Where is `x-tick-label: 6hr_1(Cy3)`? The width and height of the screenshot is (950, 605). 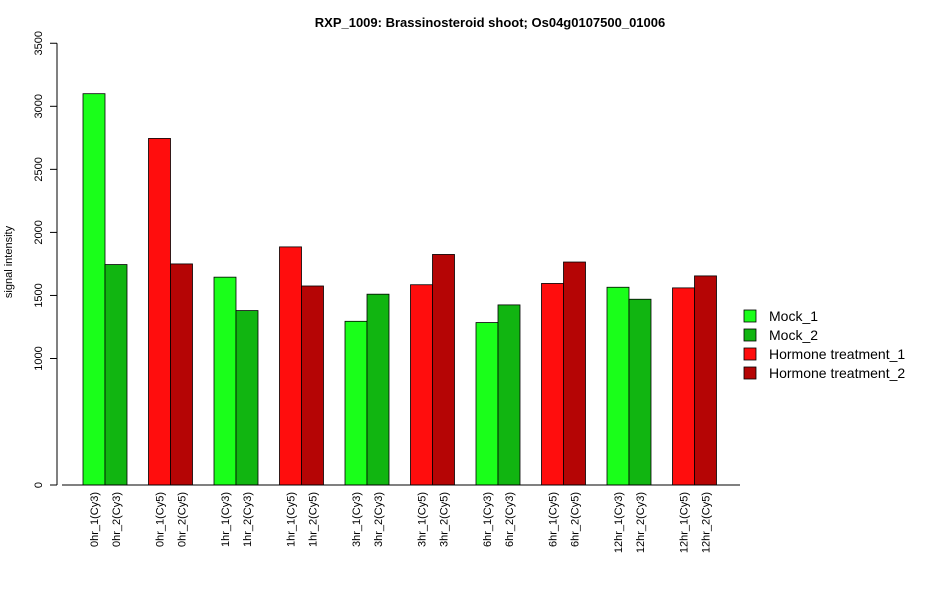
x-tick-label: 6hr_1(Cy3) is located at coordinates (488, 519).